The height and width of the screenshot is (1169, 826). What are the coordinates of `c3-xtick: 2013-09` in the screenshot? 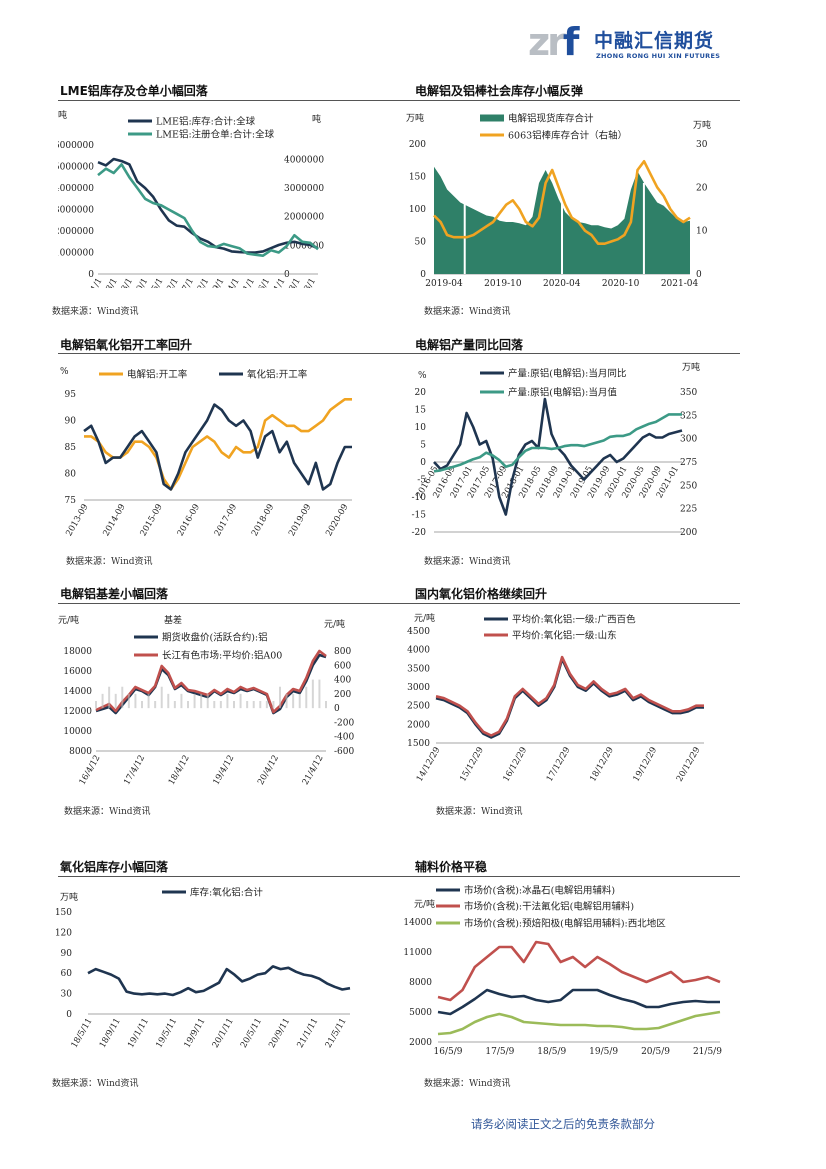 It's located at (77, 521).